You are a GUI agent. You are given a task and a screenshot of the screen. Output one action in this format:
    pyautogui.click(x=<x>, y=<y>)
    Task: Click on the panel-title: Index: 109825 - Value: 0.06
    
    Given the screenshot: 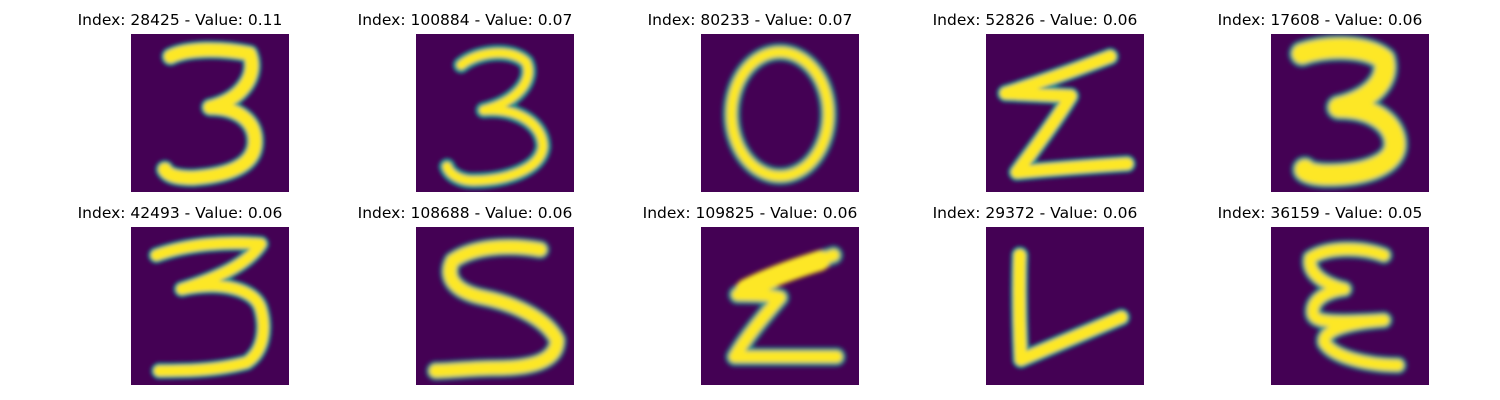 What is the action you would take?
    pyautogui.click(x=750, y=213)
    